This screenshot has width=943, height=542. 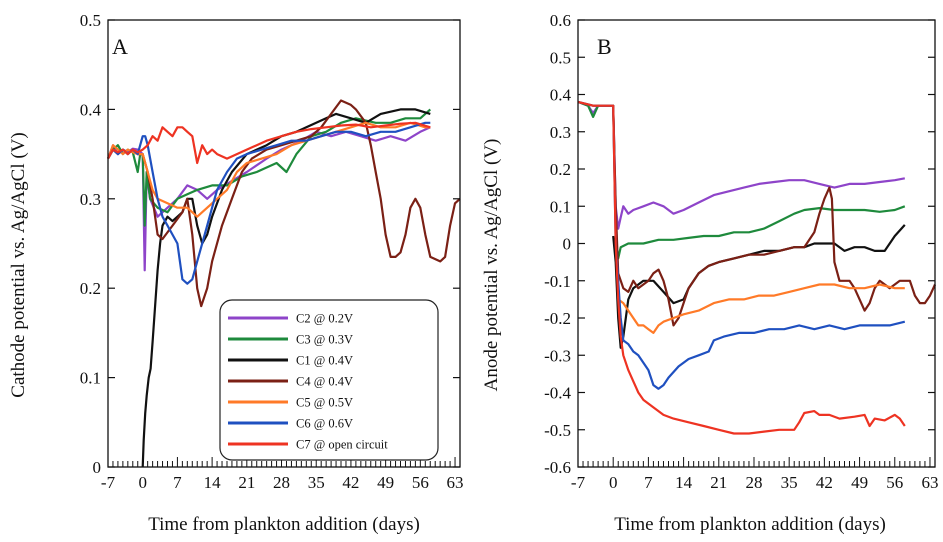 I want to click on panel-a-y-tick-label: 0.1, so click(x=90, y=378).